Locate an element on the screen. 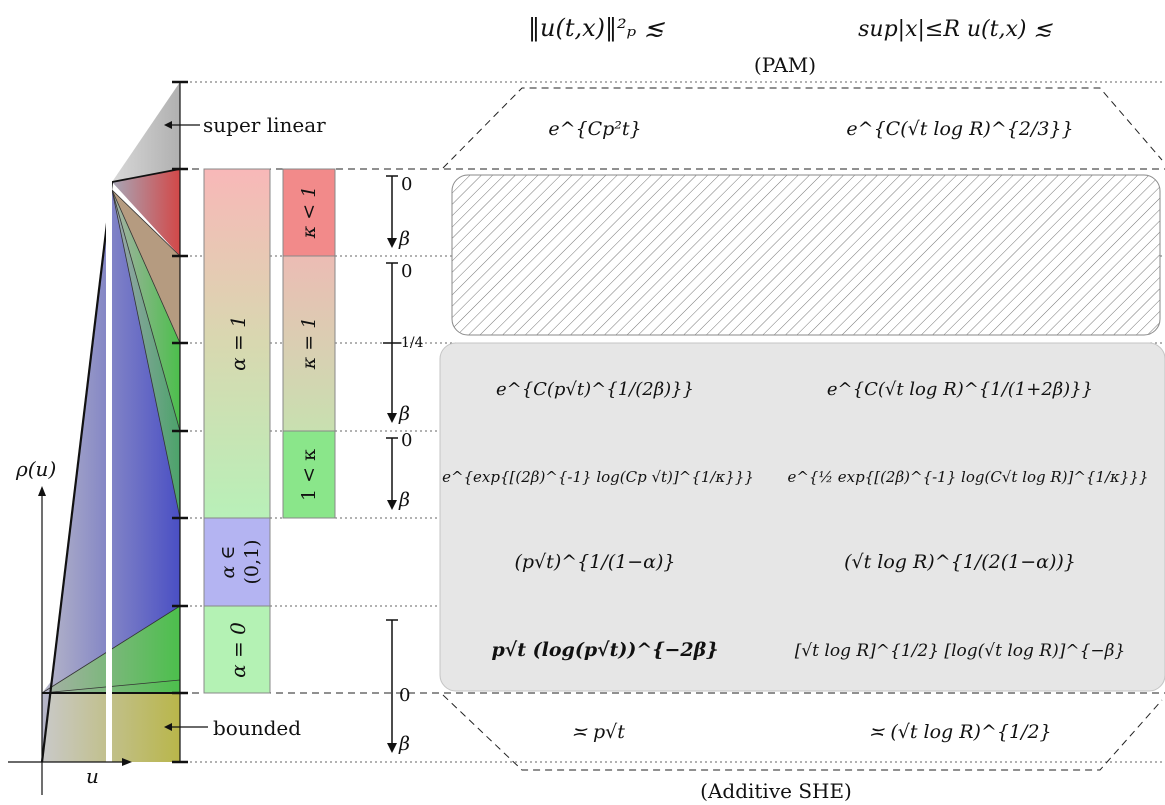 This screenshot has width=1165, height=805. alpha-mid-label-2: (0,1) is located at coordinates (252, 561).